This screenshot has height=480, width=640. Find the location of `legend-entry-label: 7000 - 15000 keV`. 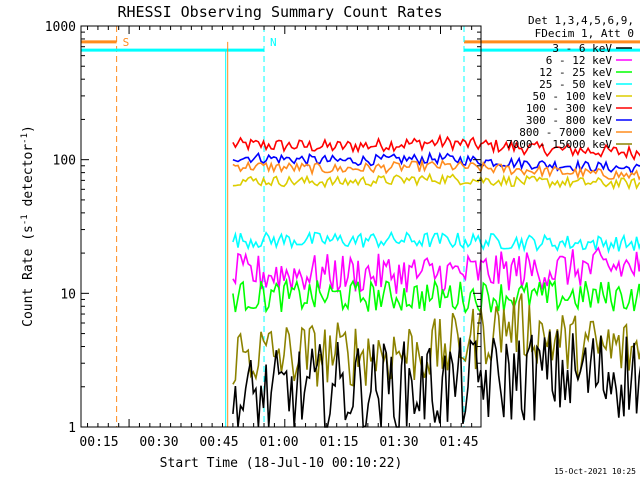

legend-entry-label: 7000 - 15000 keV is located at coordinates (559, 144).